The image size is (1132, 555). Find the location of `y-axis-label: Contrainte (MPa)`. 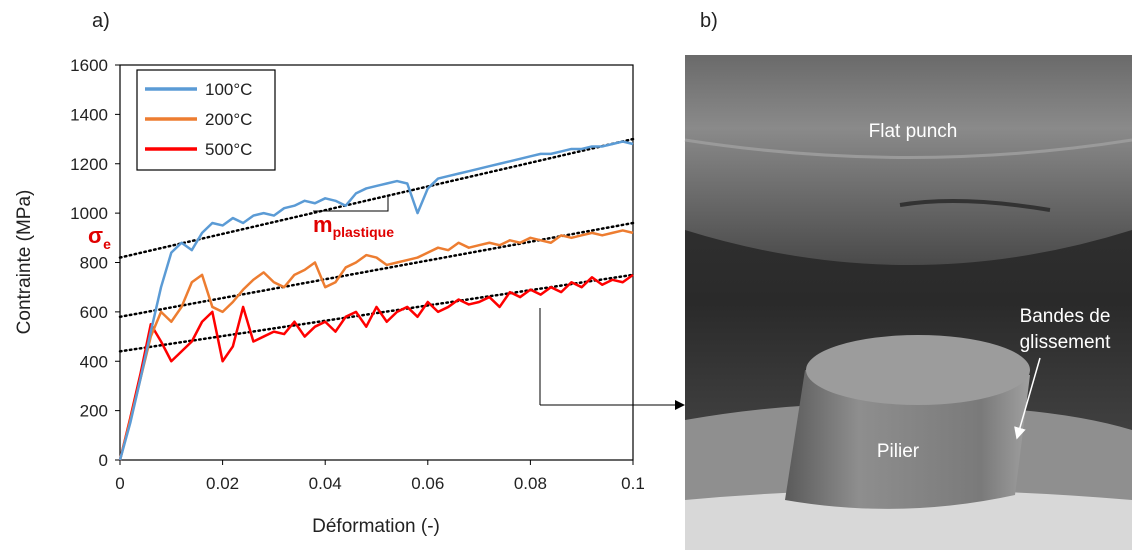

y-axis-label: Contrainte (MPa) is located at coordinates (24, 262).